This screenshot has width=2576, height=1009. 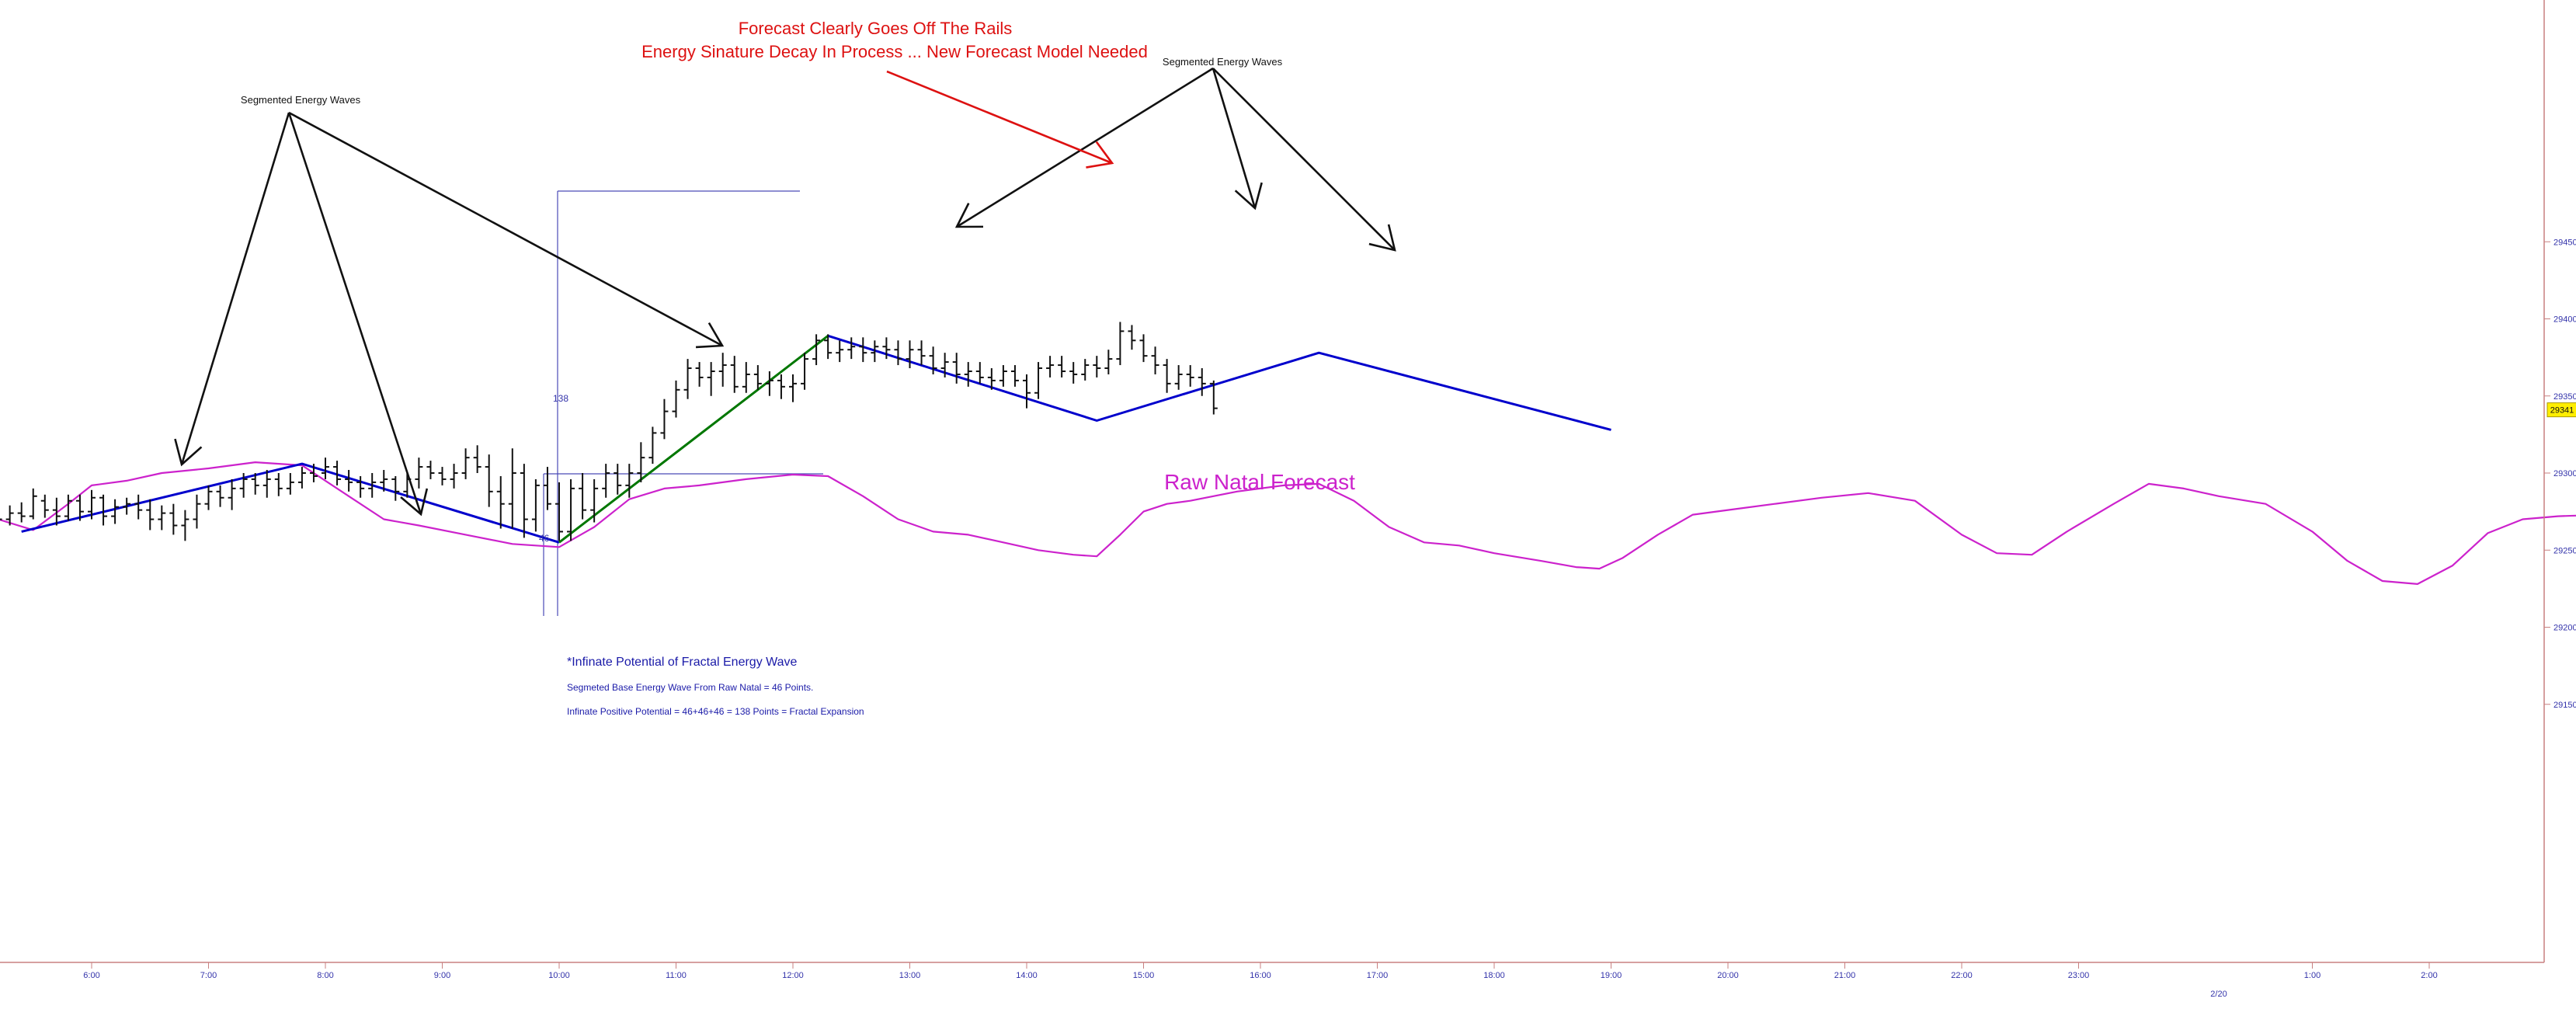 What do you see at coordinates (1845, 975) in the screenshot?
I see `x-tick-label: 21:00` at bounding box center [1845, 975].